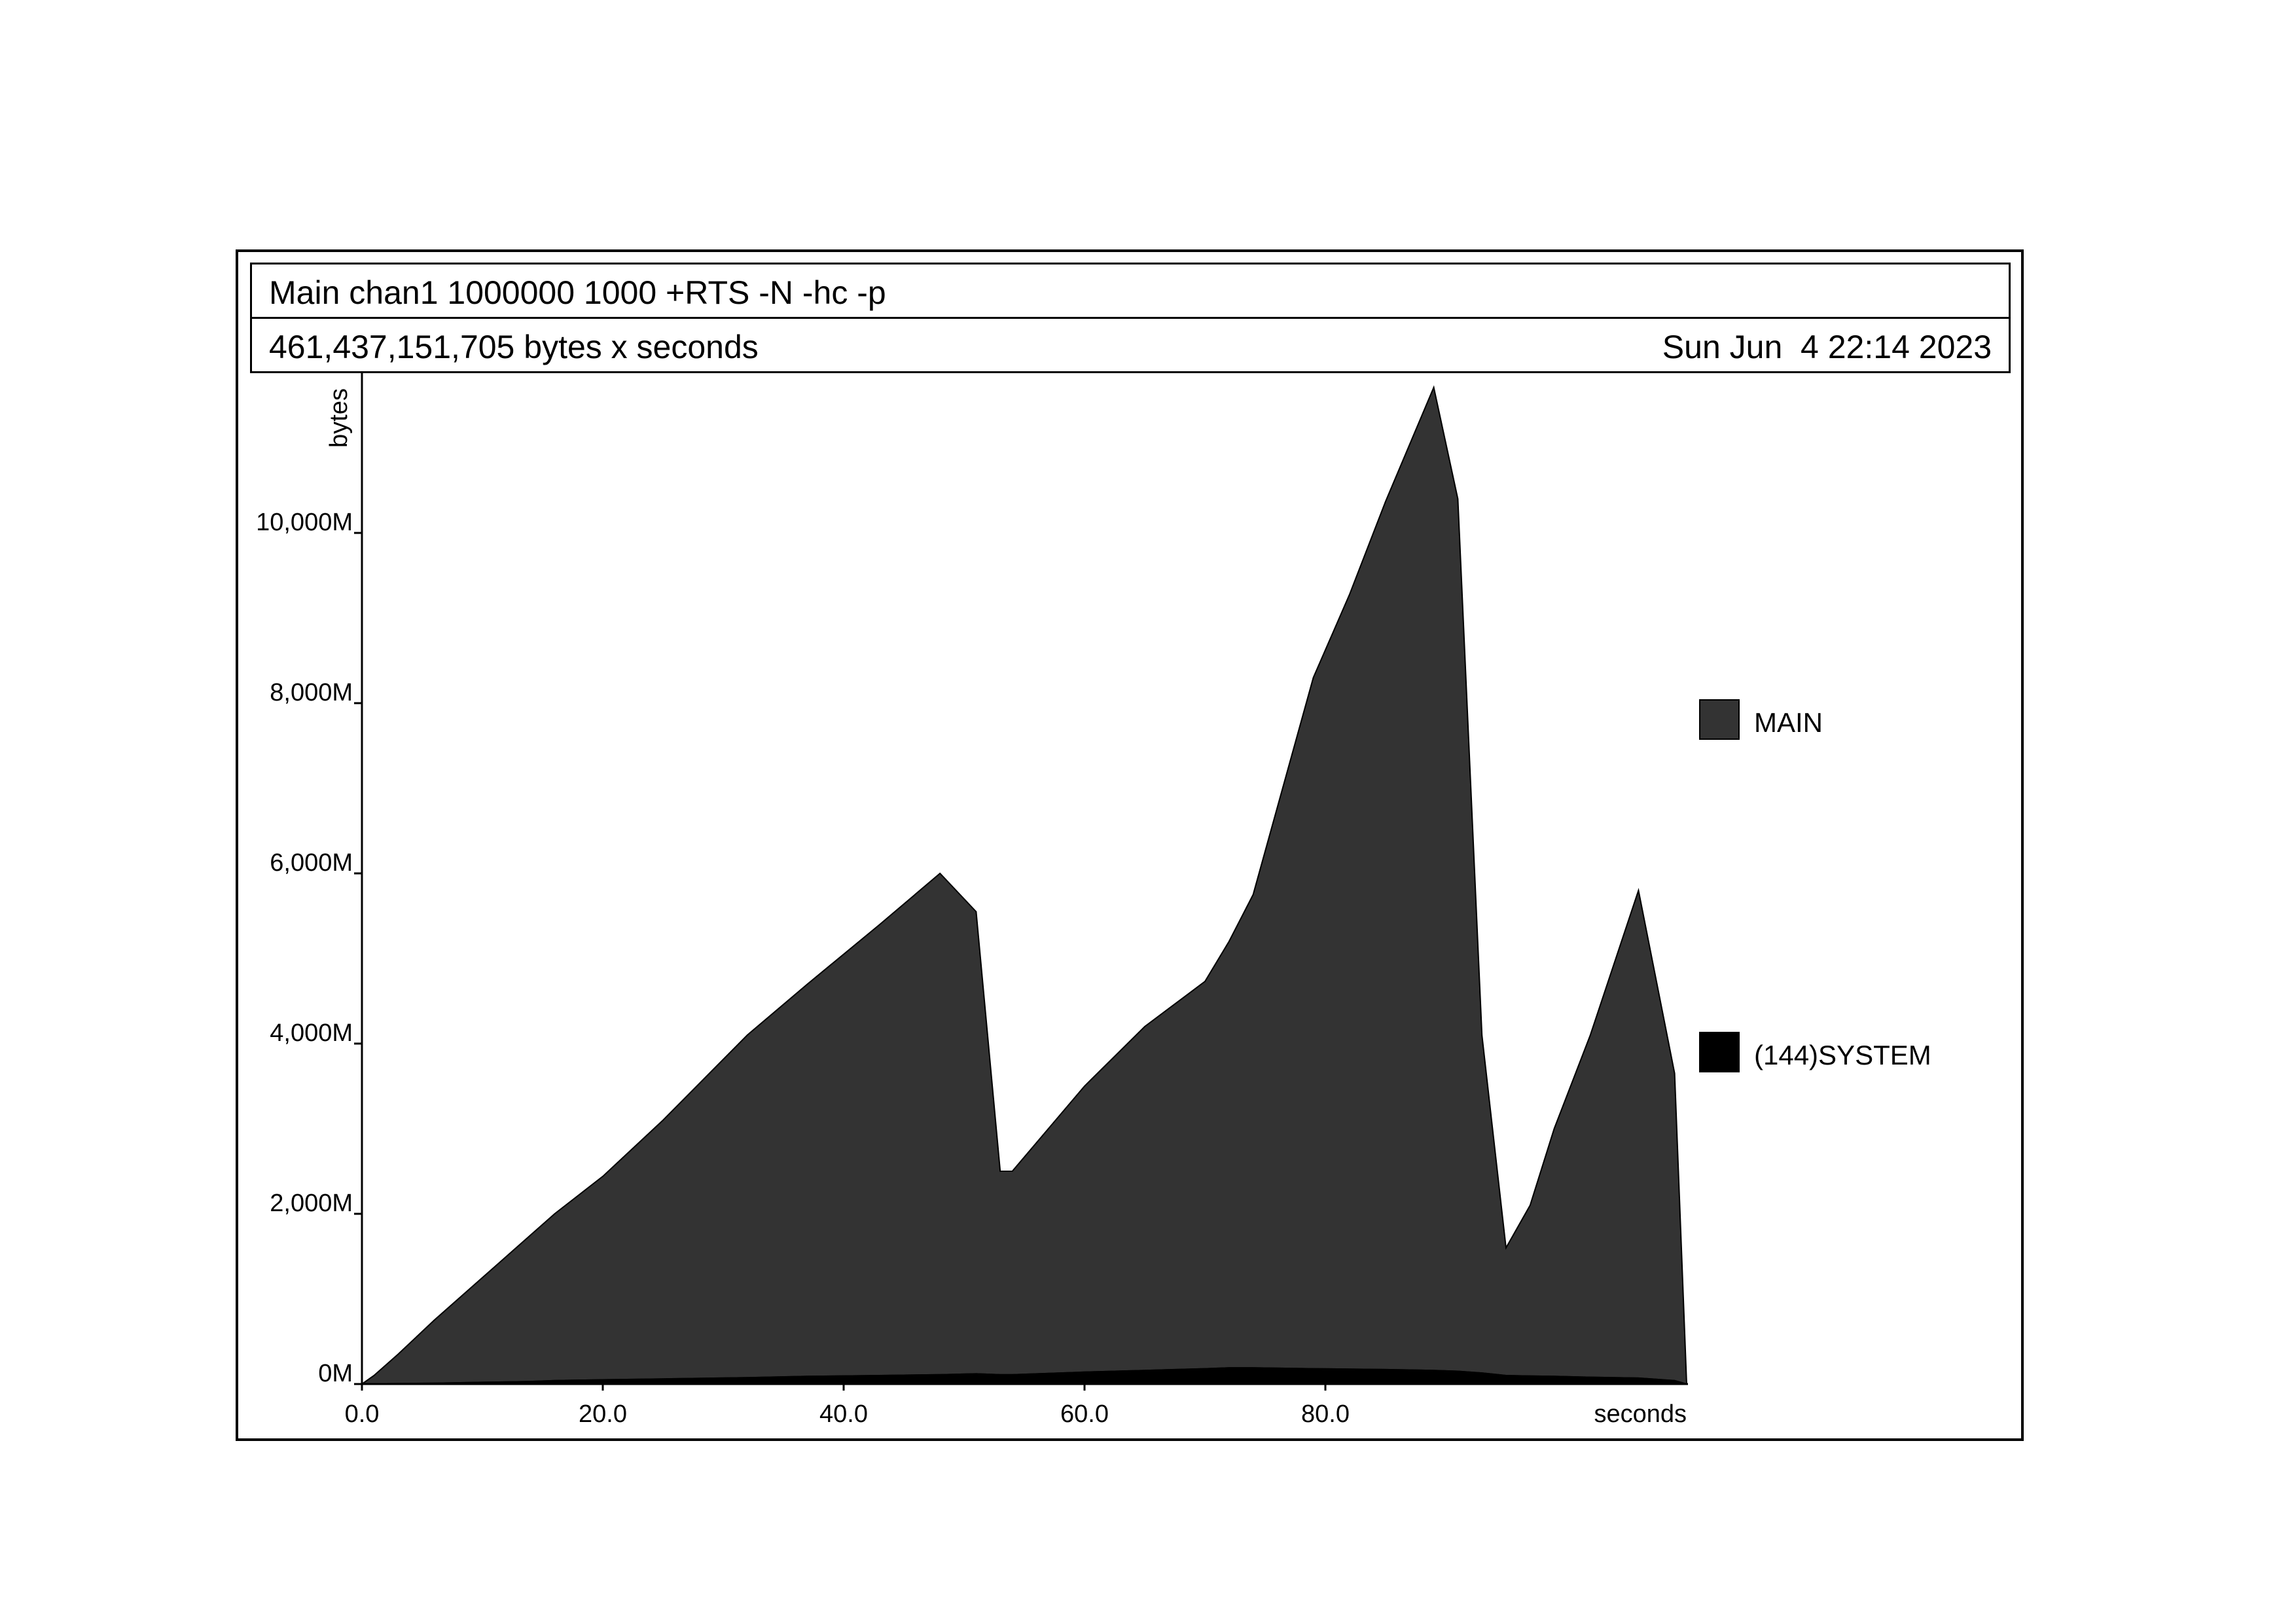 This screenshot has width=2296, height=1623. I want to click on legend-label-main: MAIN, so click(1788, 722).